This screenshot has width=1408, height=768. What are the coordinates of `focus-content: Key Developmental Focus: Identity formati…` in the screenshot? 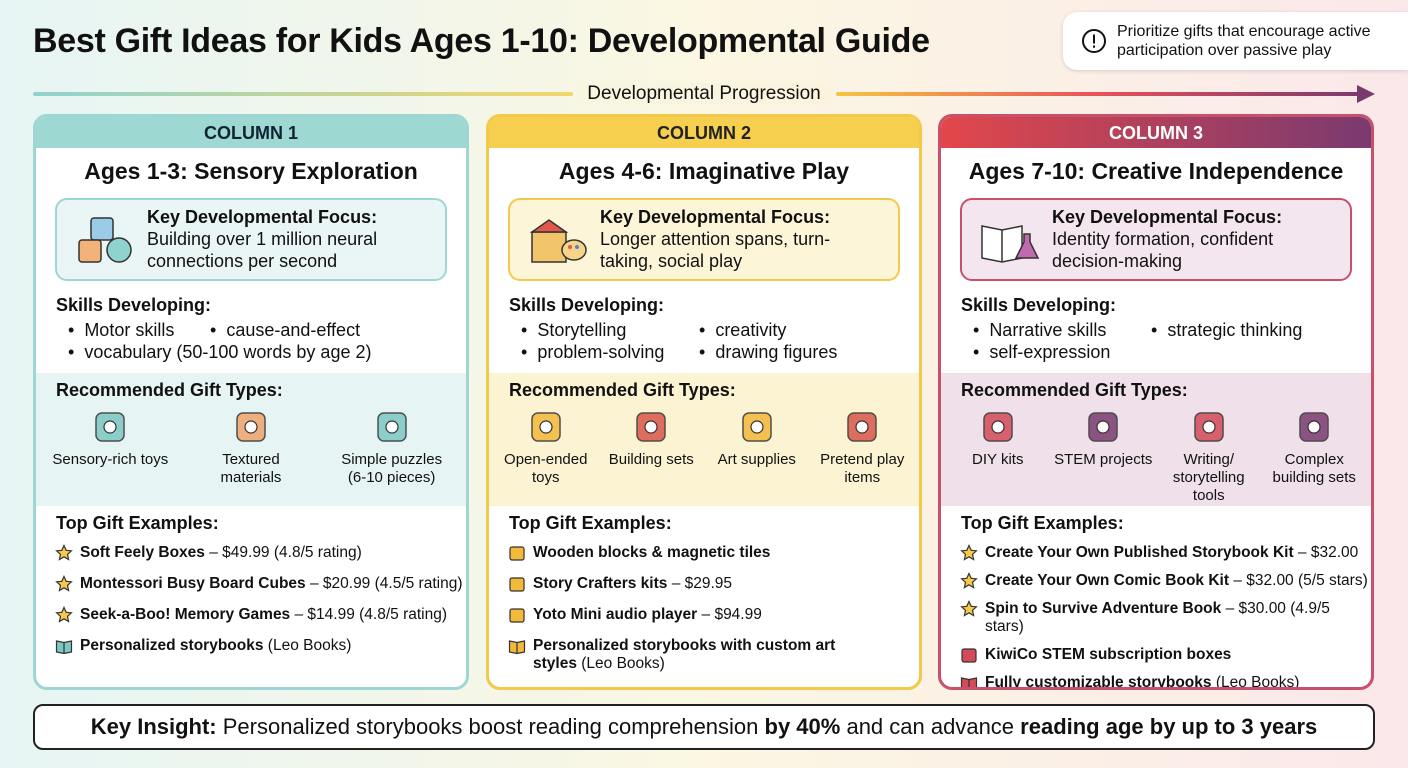 It's located at (1184, 239).